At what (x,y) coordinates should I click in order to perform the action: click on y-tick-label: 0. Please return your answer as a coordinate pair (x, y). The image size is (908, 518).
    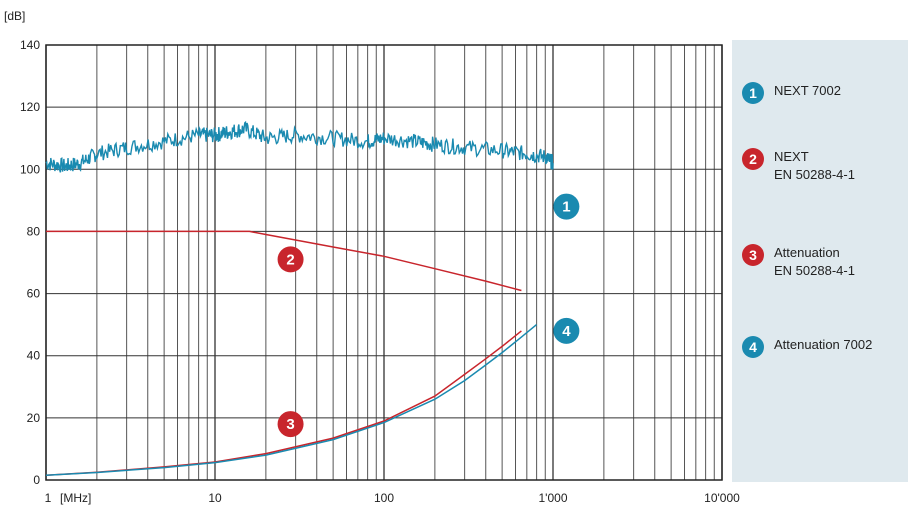
    Looking at the image, I should click on (36, 480).